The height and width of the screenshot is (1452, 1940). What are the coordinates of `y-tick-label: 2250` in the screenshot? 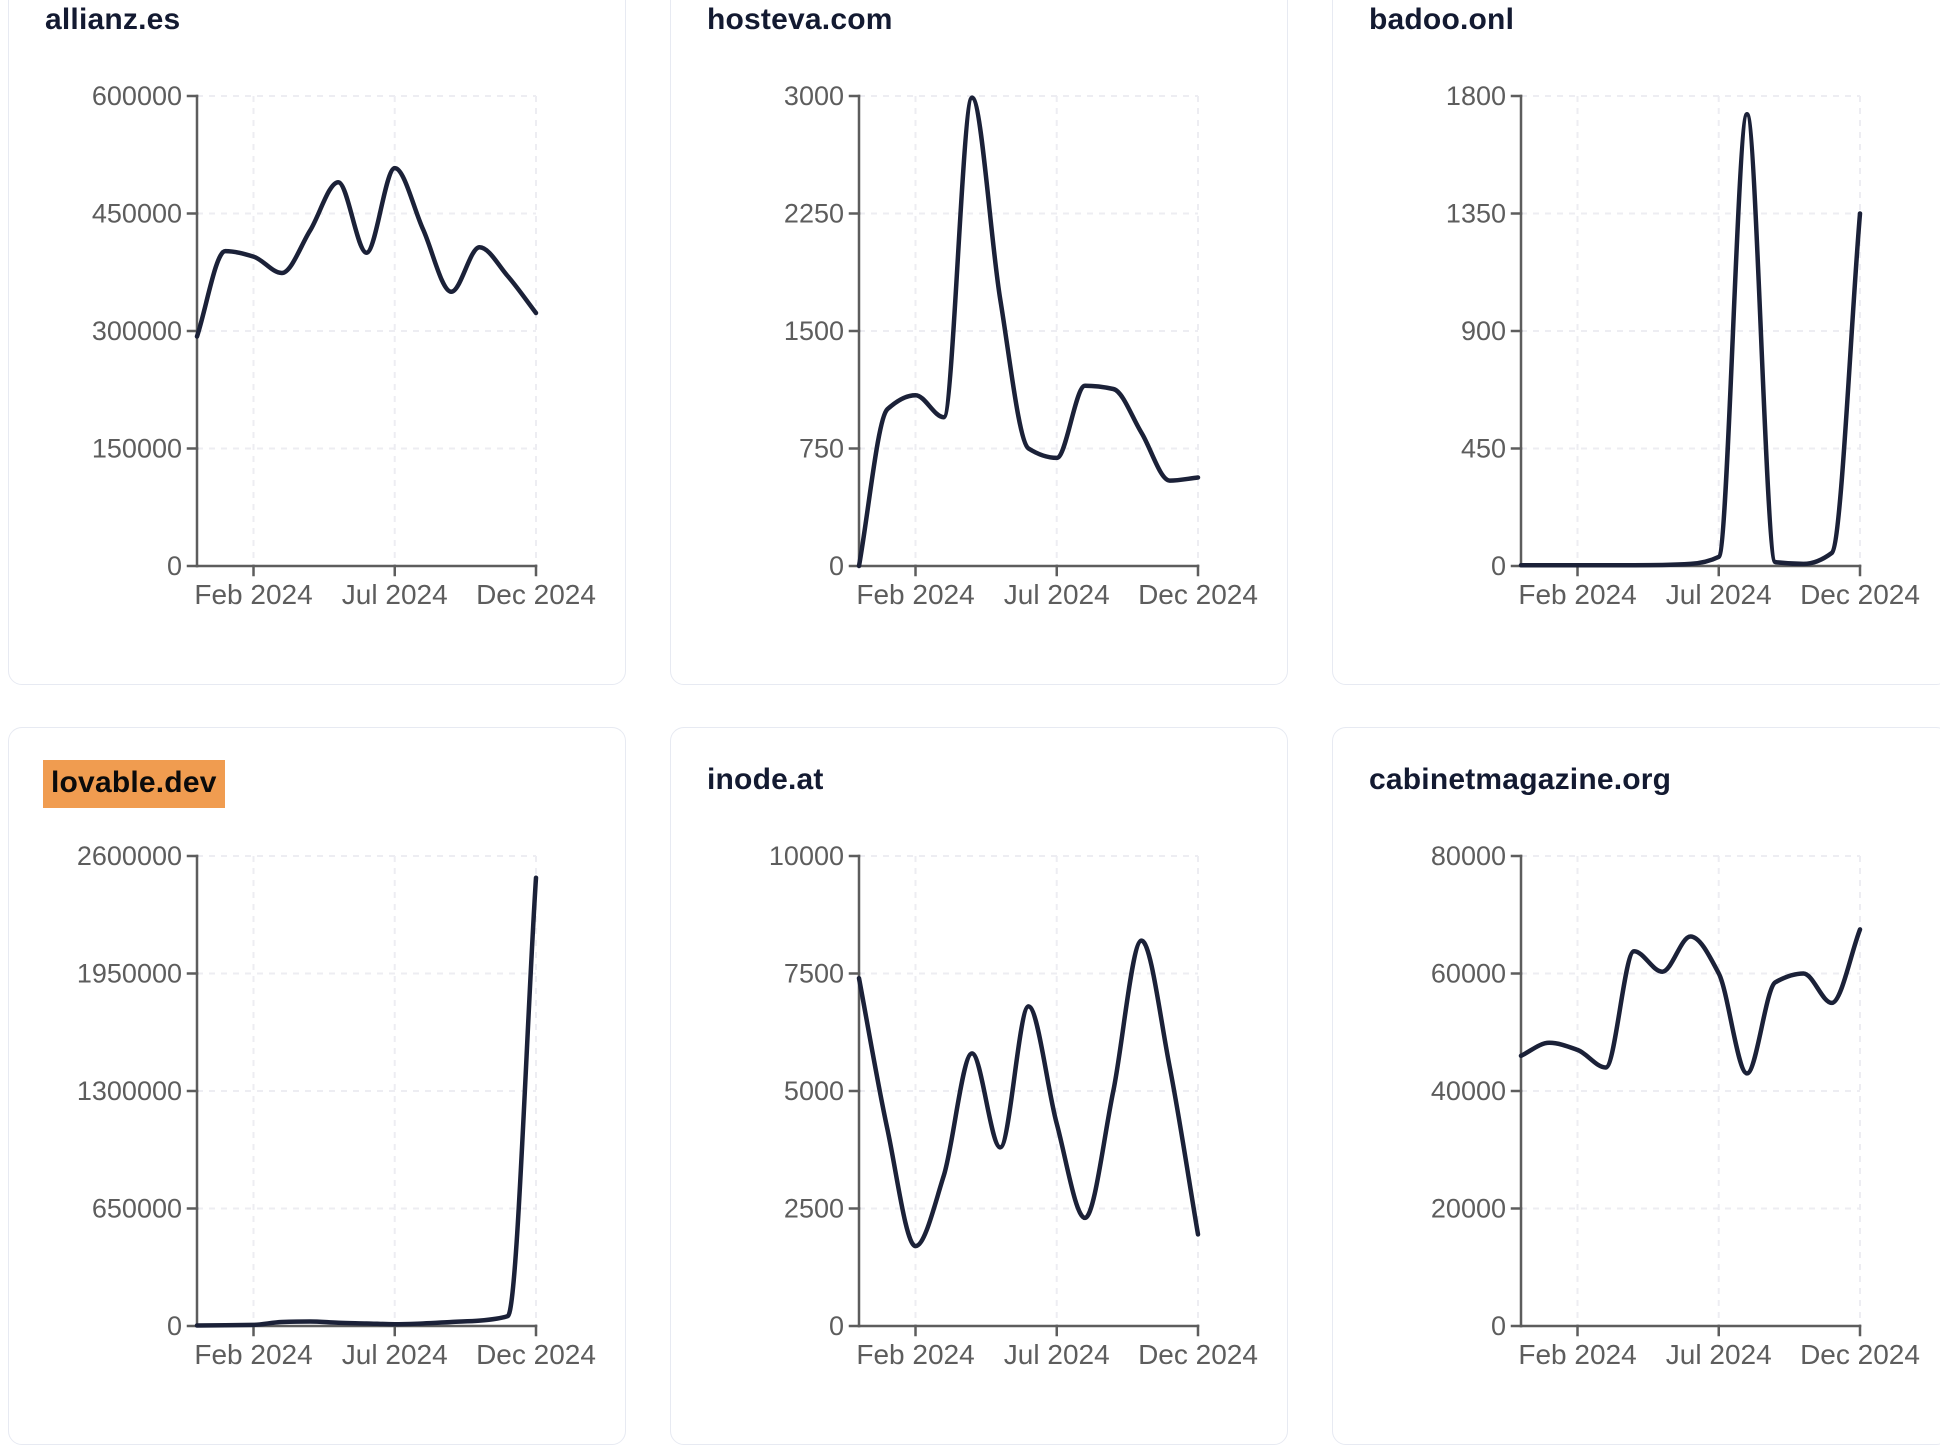 It's located at (814, 214).